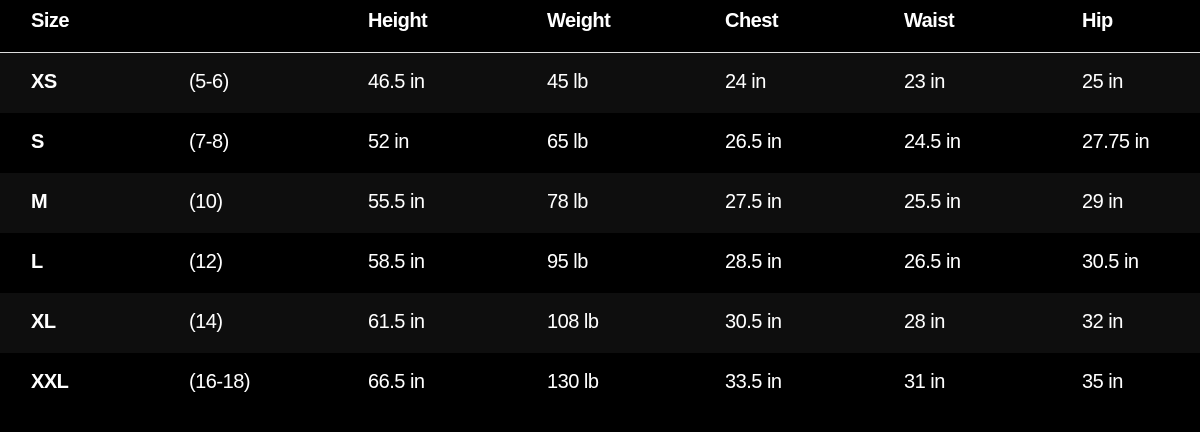 The width and height of the screenshot is (1200, 432). I want to click on cell-hip: 27.75 in, so click(1116, 142).